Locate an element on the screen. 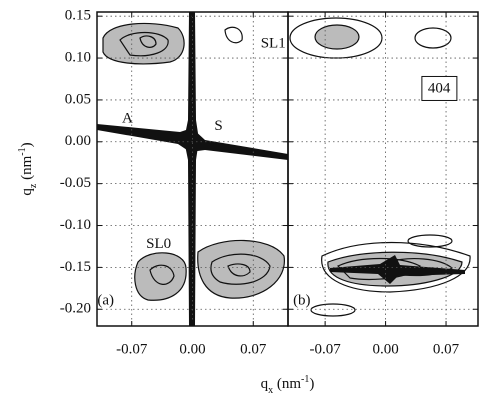 This screenshot has height=401, width=482. y-tick-label: 0.05 is located at coordinates (78, 99).